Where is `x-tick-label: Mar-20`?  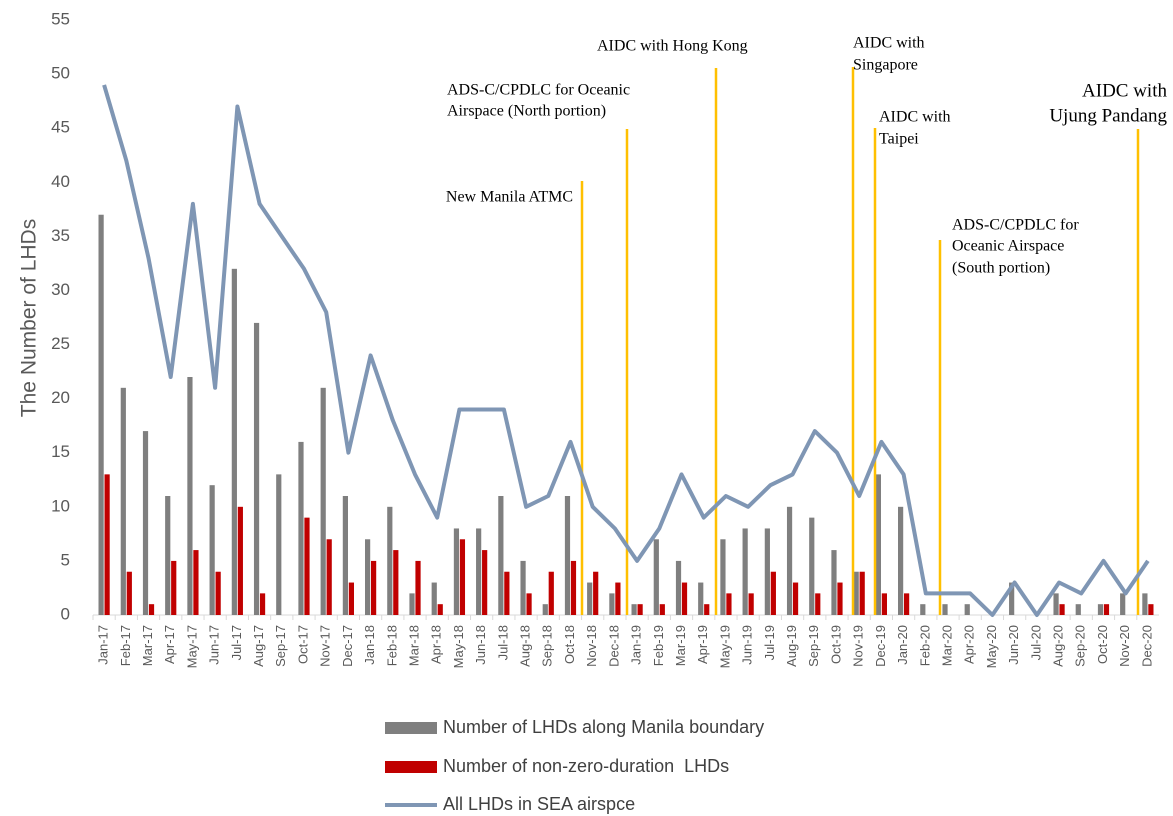 x-tick-label: Mar-20 is located at coordinates (946, 645).